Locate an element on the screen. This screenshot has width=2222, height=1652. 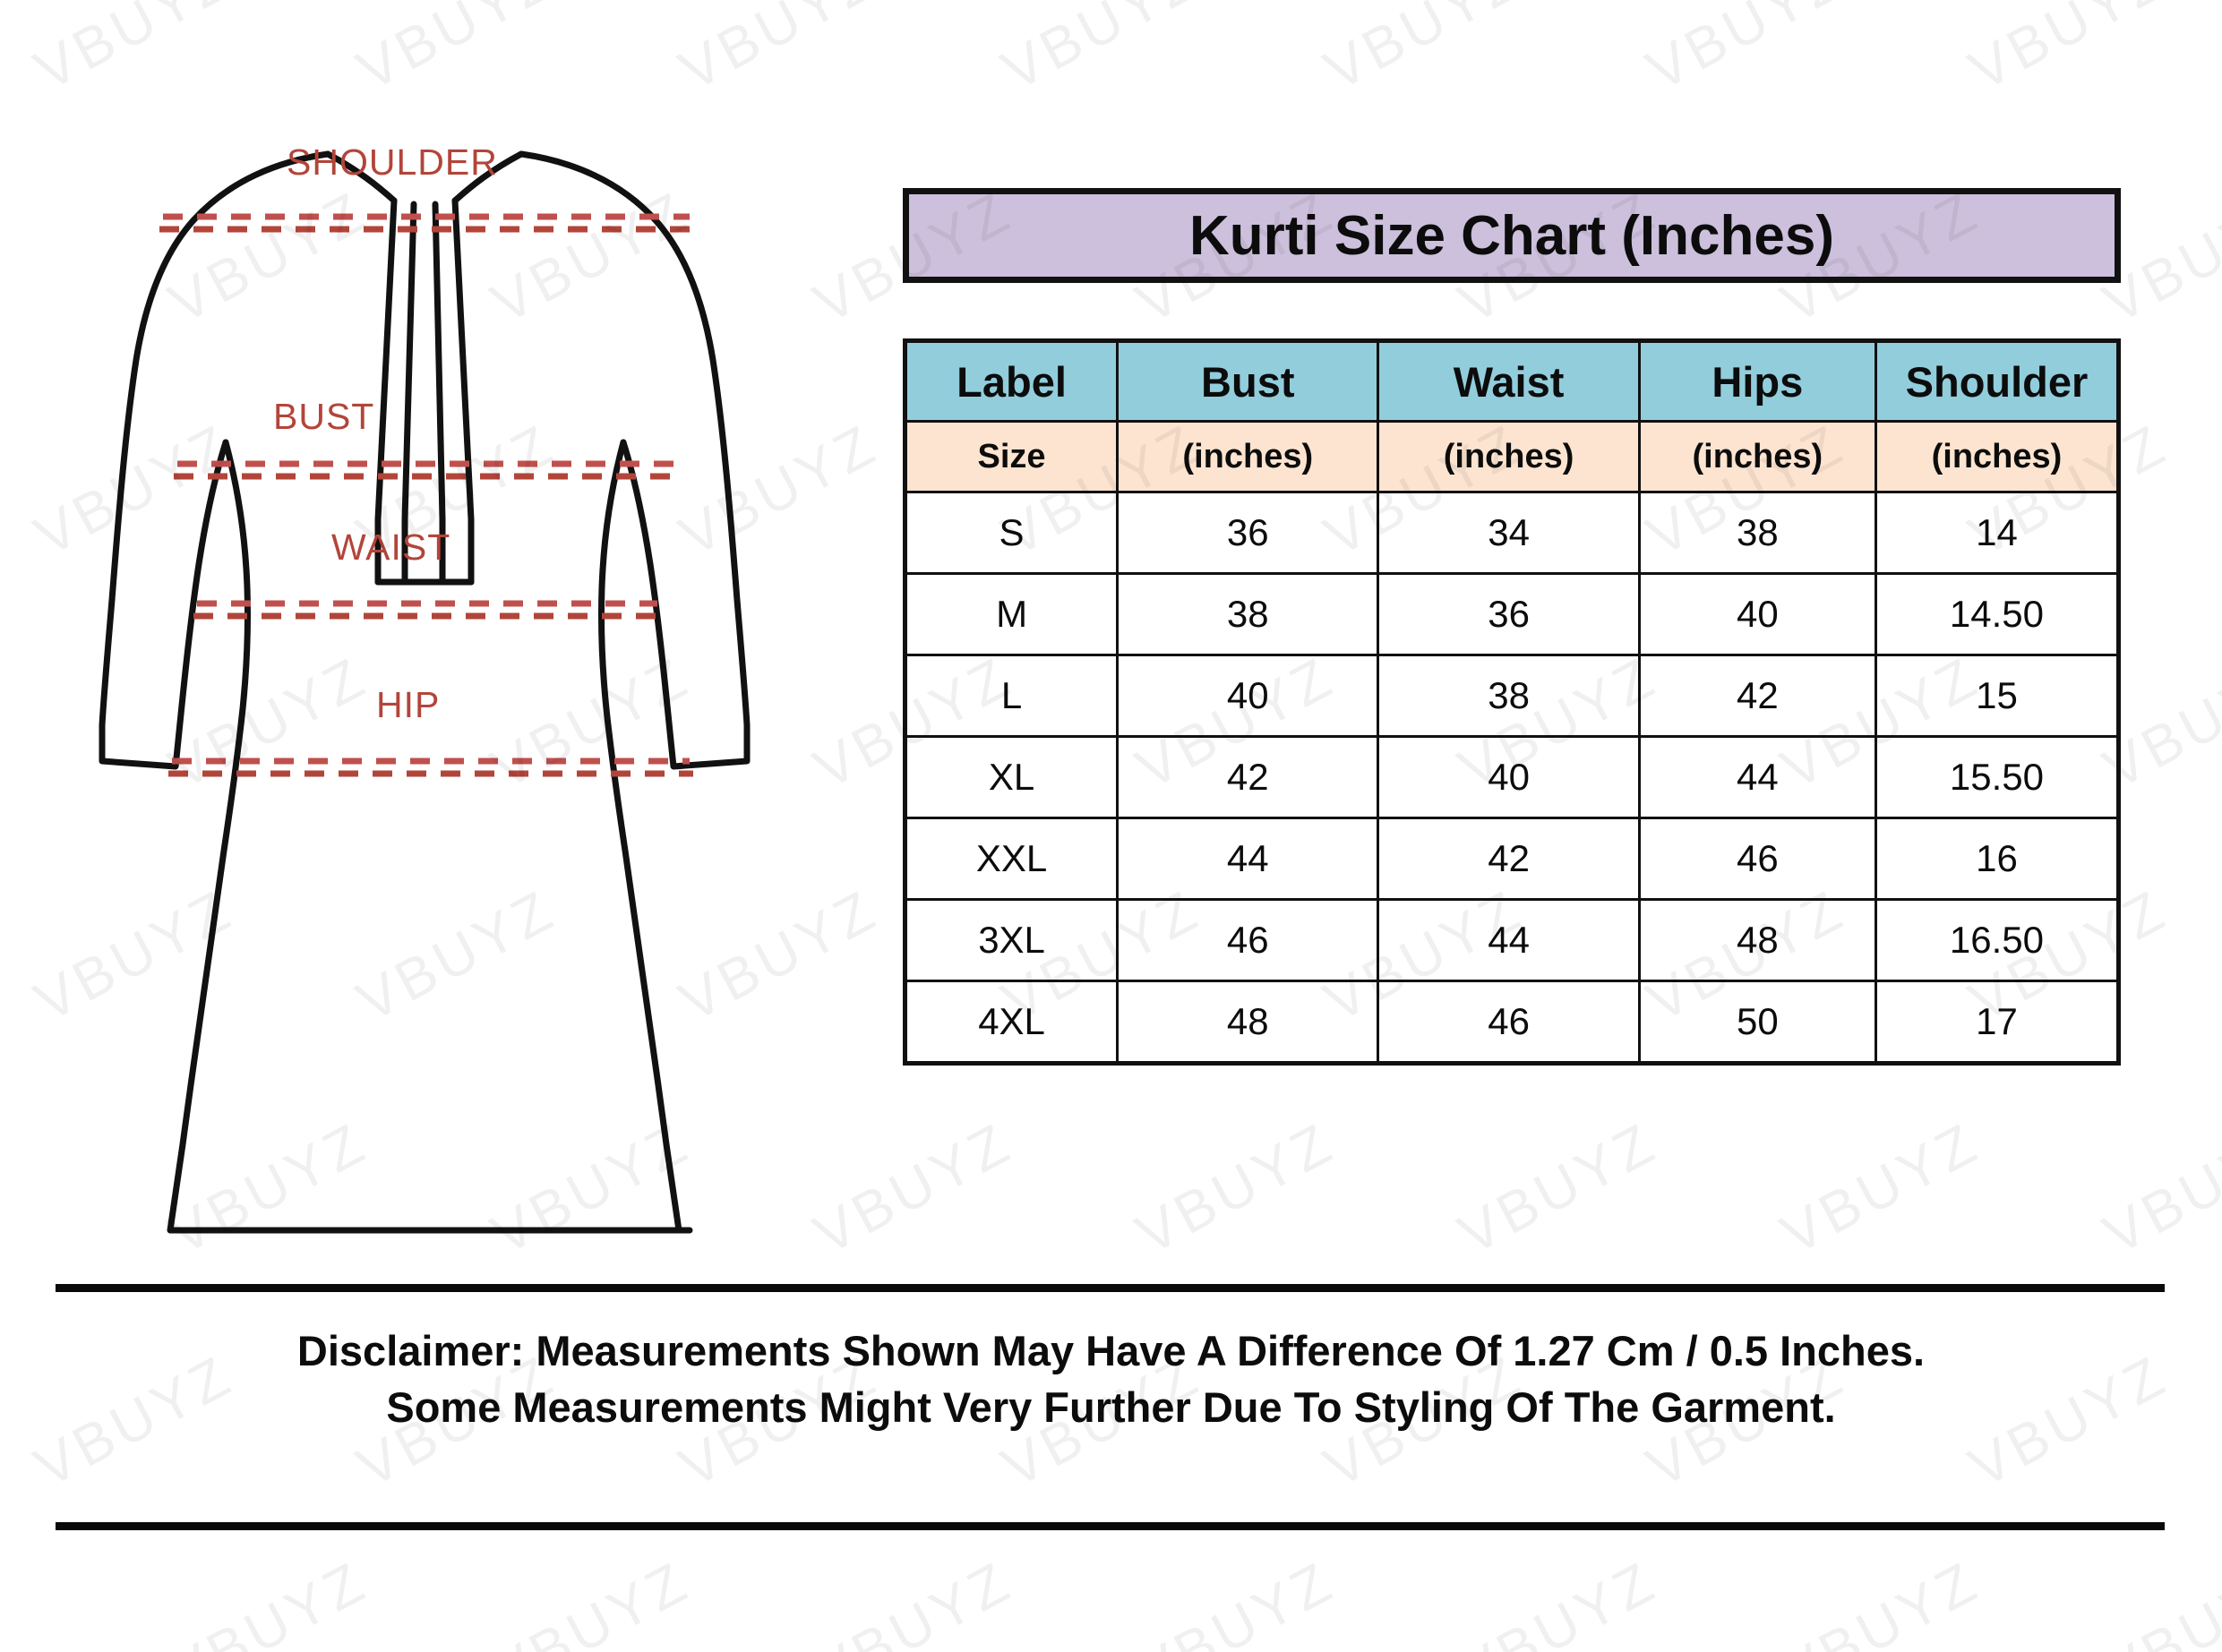
cell-hips: 48 is located at coordinates (1757, 940).